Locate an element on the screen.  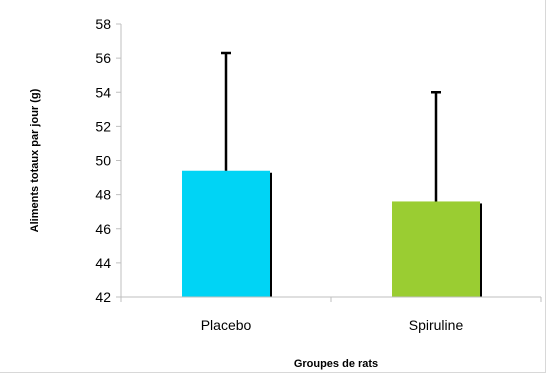
y-axis-title: Aliments totaux par jour (g) is located at coordinates (35, 160).